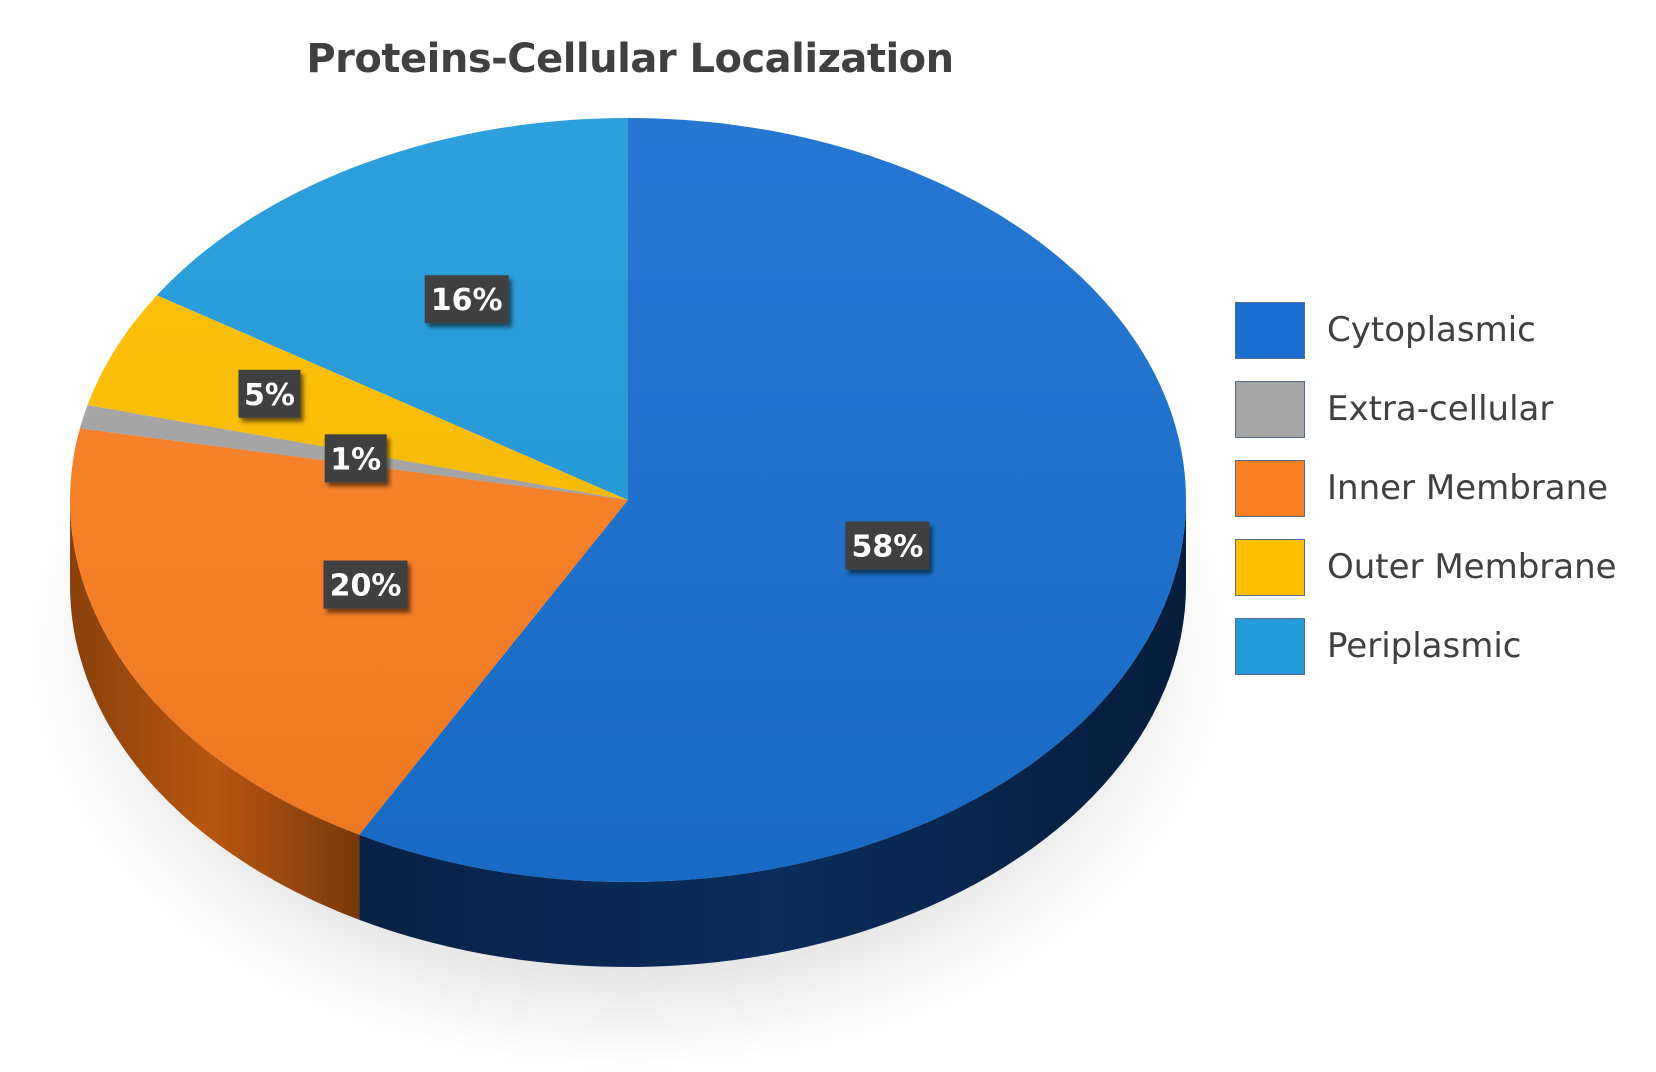 Image resolution: width=1656 pixels, height=1072 pixels. I want to click on legend-label: Extra-cellular, so click(1440, 409).